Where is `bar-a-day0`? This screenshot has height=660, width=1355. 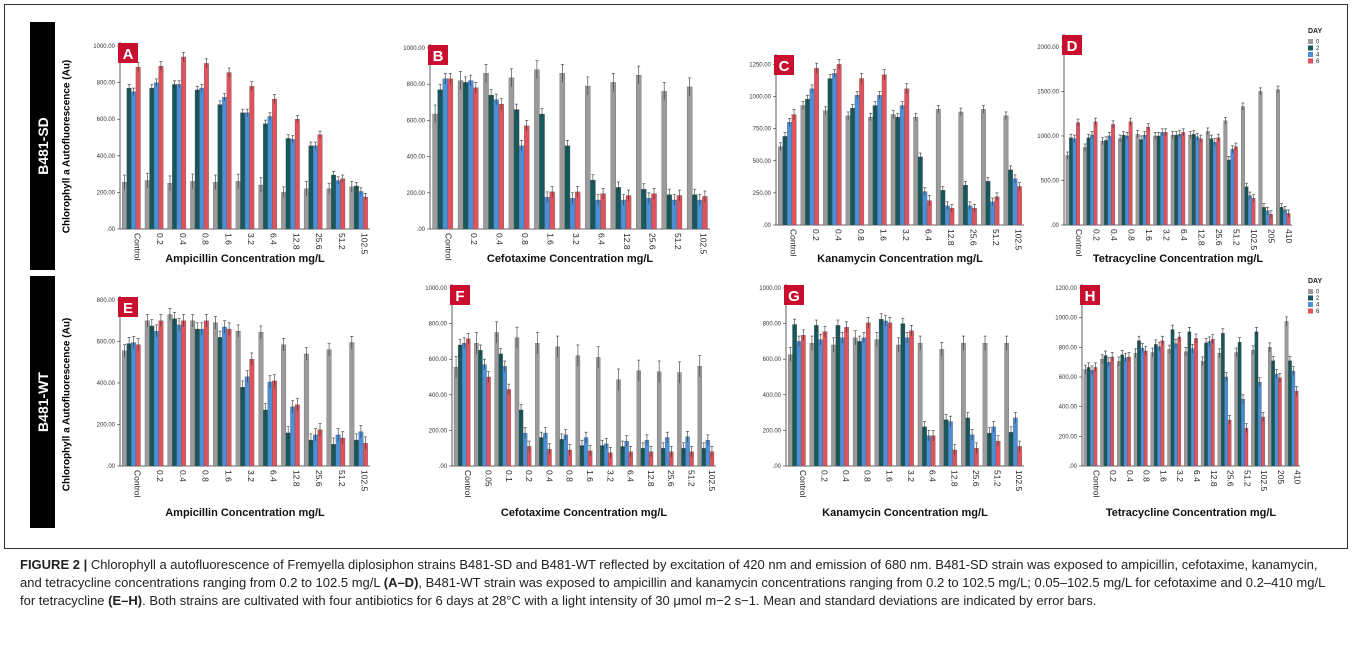 bar-a-day0 is located at coordinates (352, 208).